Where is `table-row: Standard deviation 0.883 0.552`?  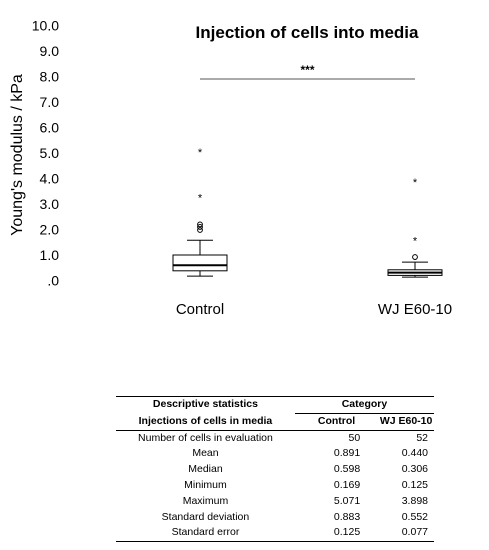
table-row: Standard deviation 0.883 0.552 is located at coordinates (275, 518).